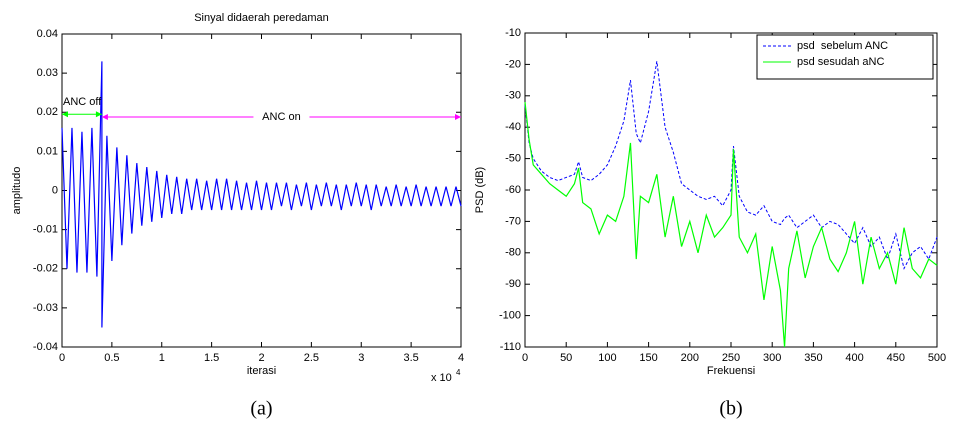 The height and width of the screenshot is (436, 959). I want to click on y-tick-label: 0.01, so click(47, 151).